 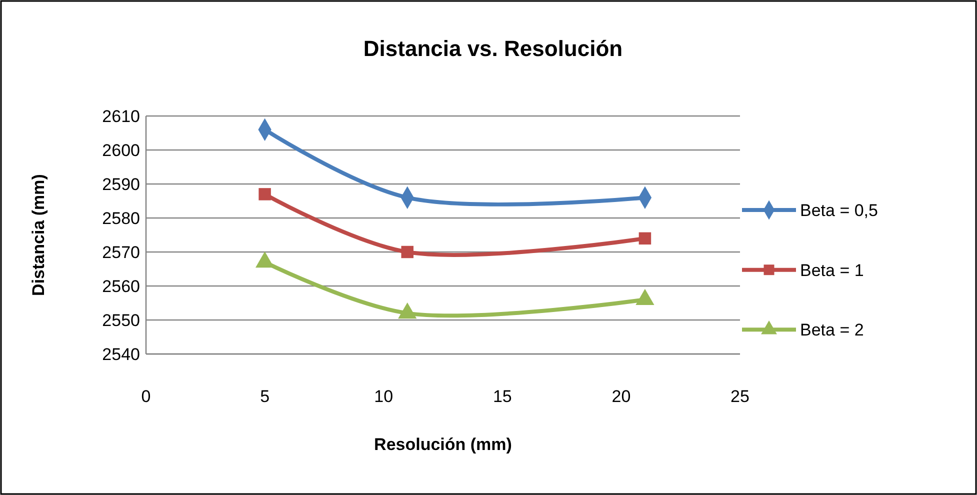 What do you see at coordinates (121, 184) in the screenshot?
I see `y-tick-label: 2590` at bounding box center [121, 184].